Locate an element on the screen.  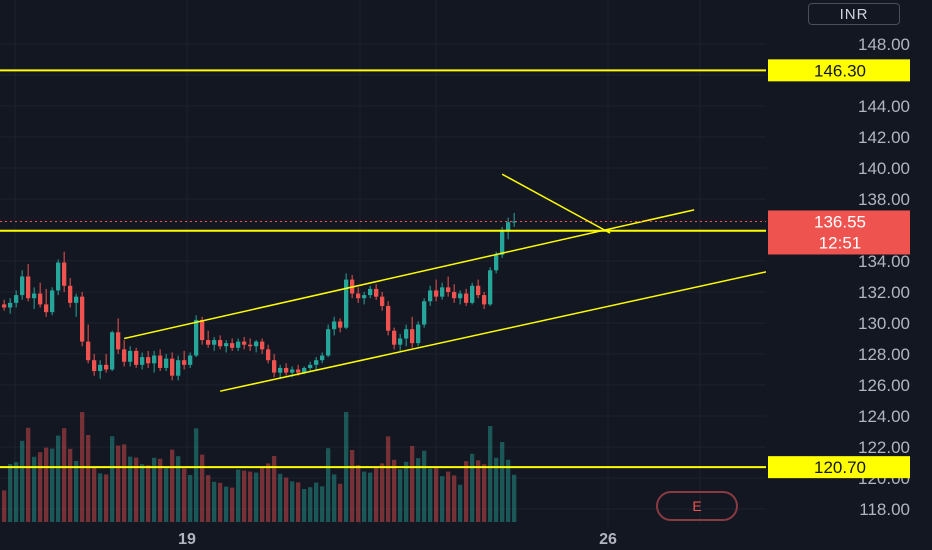
bar-countdown-label: 12:51 is located at coordinates (840, 242).